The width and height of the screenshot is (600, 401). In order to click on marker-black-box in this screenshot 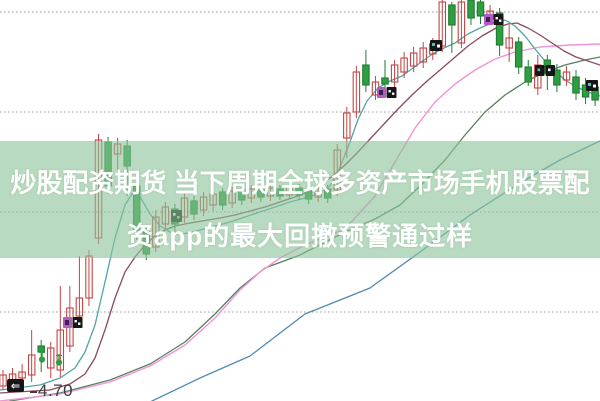, I will do `click(176, 216)`.